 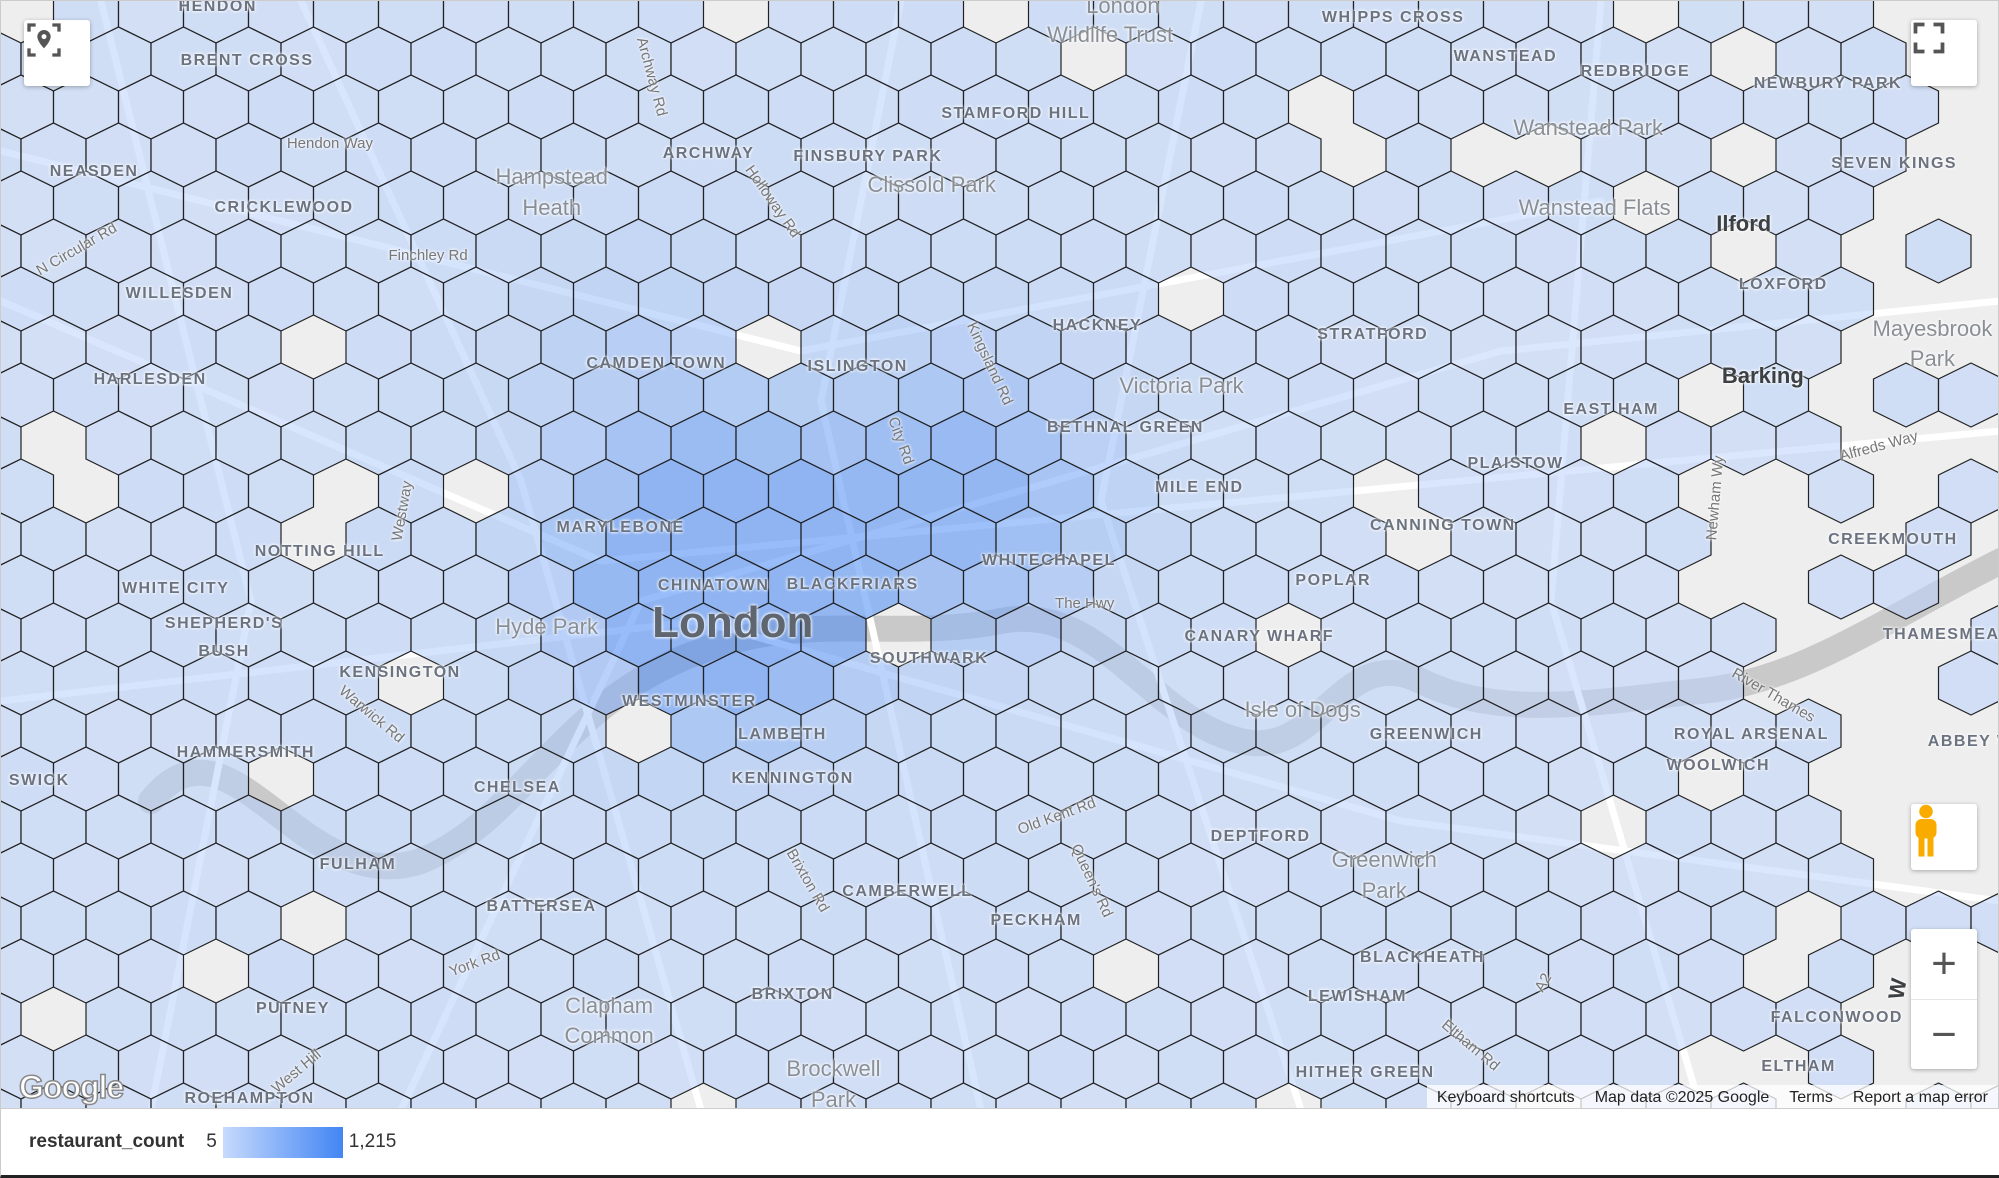 What do you see at coordinates (1944, 837) in the screenshot?
I see `street-view-button` at bounding box center [1944, 837].